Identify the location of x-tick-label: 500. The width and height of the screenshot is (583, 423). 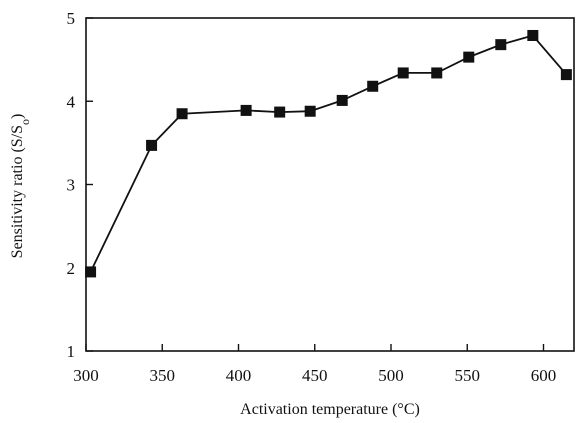
(391, 375).